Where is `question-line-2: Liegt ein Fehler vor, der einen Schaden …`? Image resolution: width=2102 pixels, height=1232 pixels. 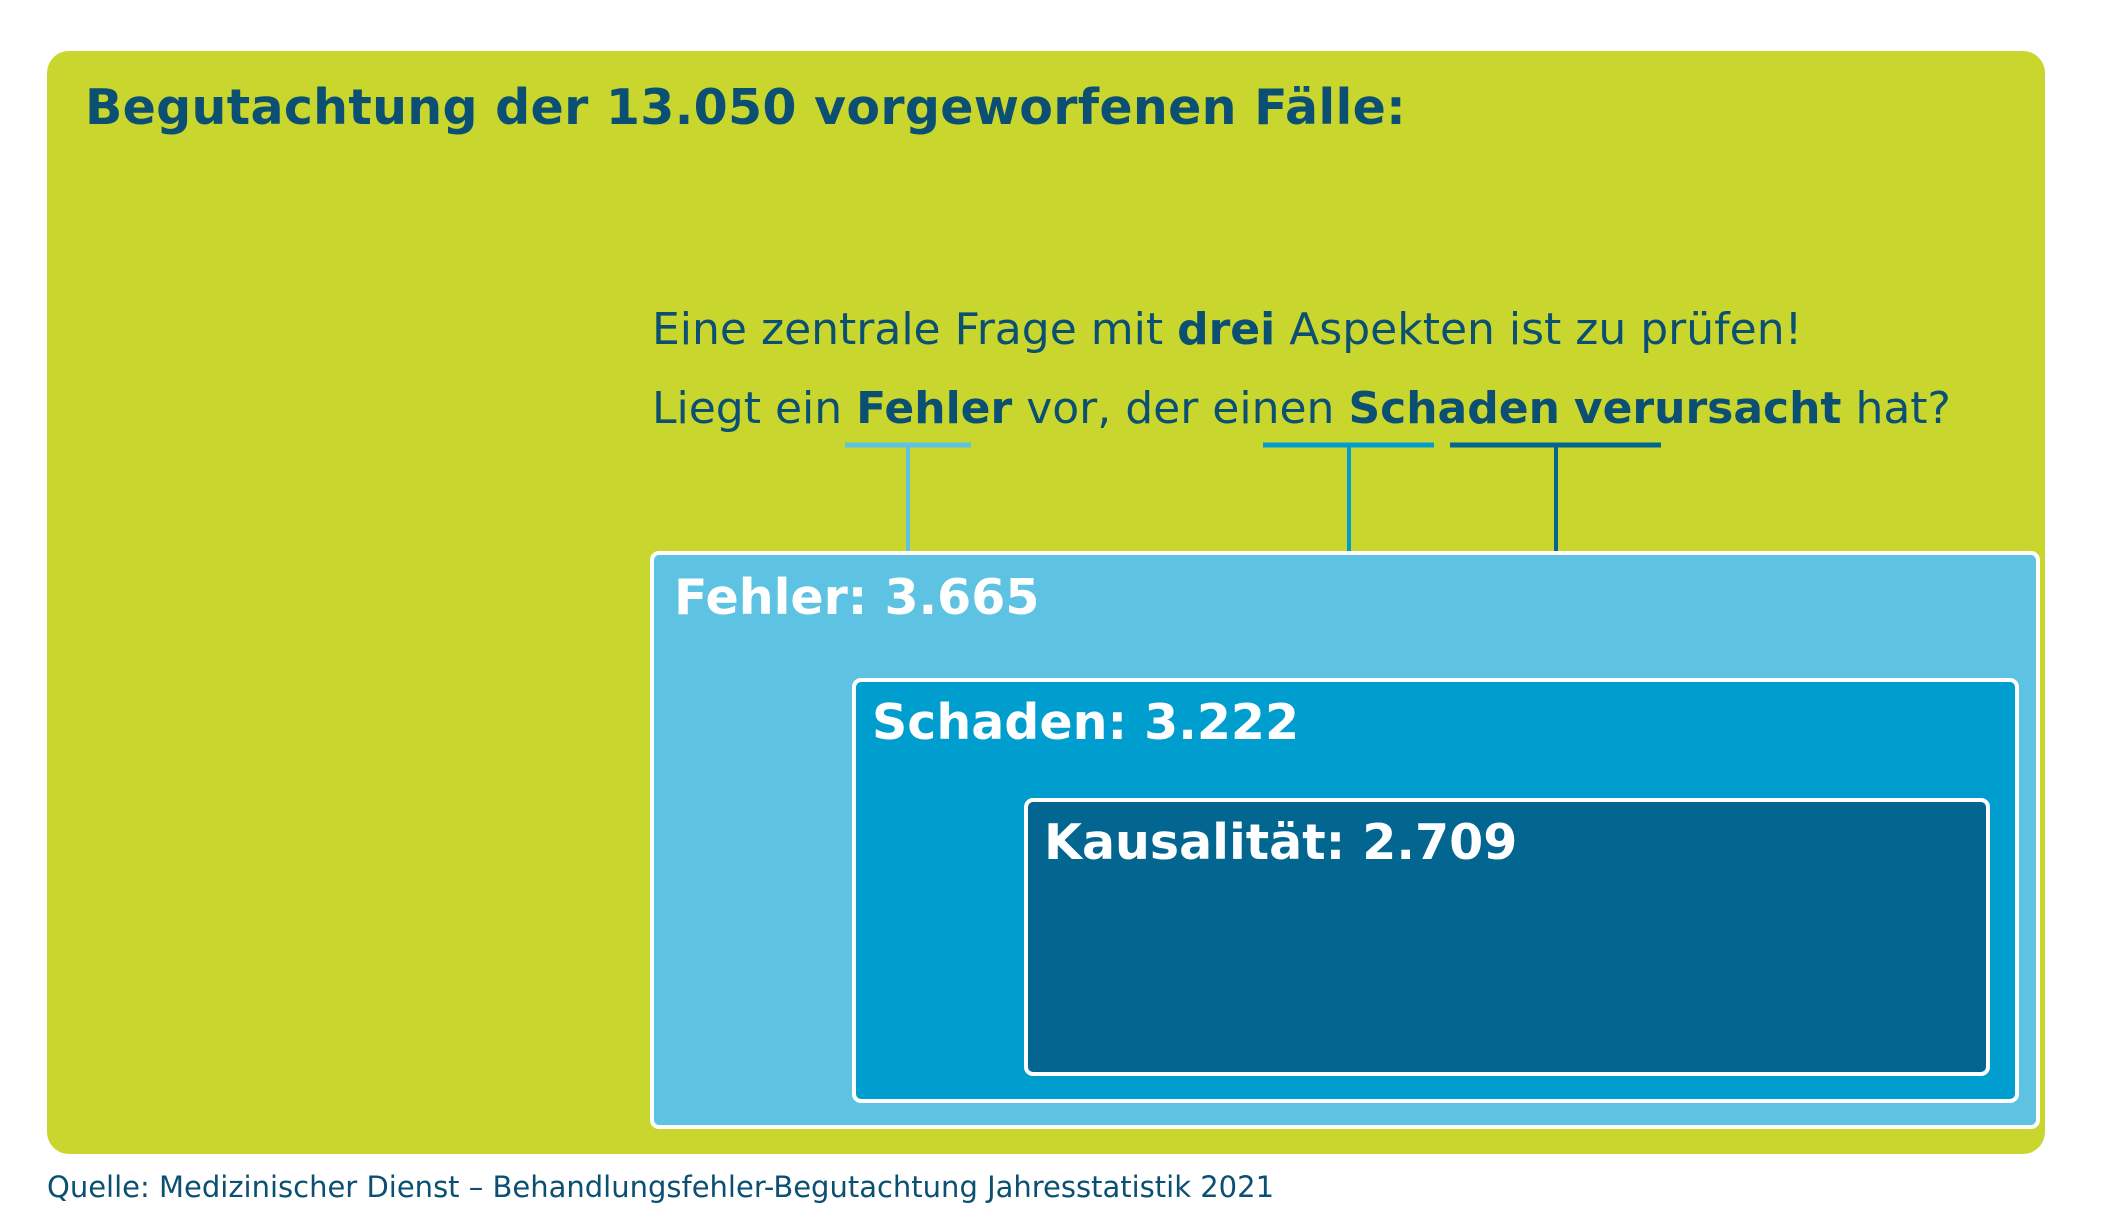
question-line-2: Liegt ein Fehler vor, der einen Schaden … is located at coordinates (1301, 408).